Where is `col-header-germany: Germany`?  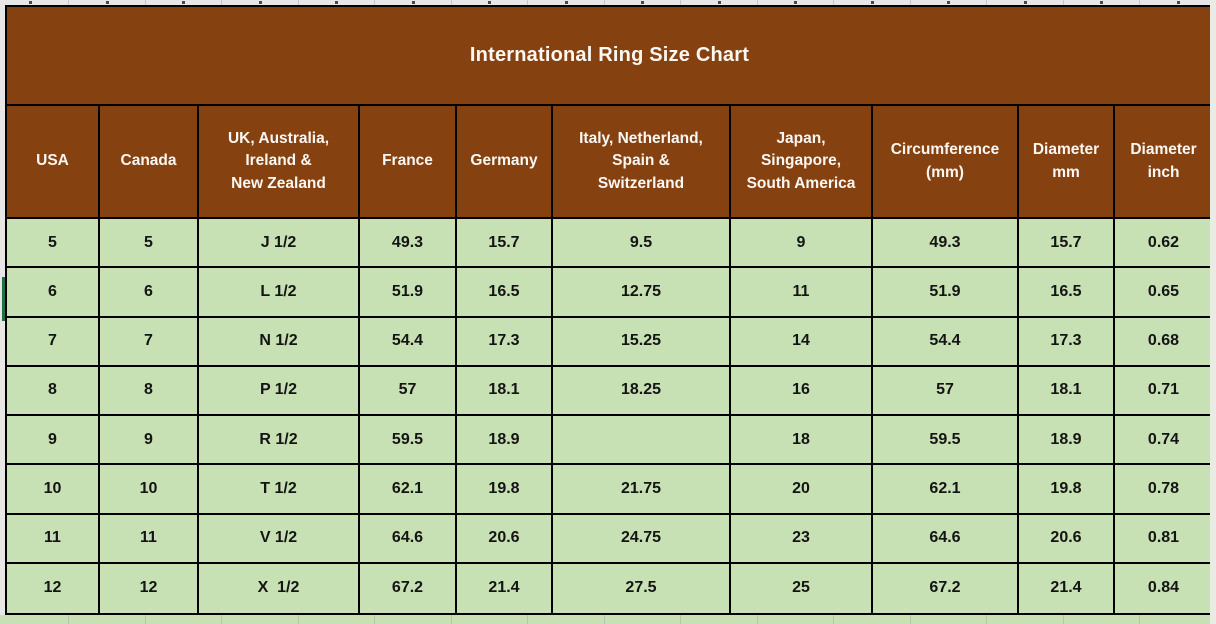
col-header-germany: Germany is located at coordinates (505, 162).